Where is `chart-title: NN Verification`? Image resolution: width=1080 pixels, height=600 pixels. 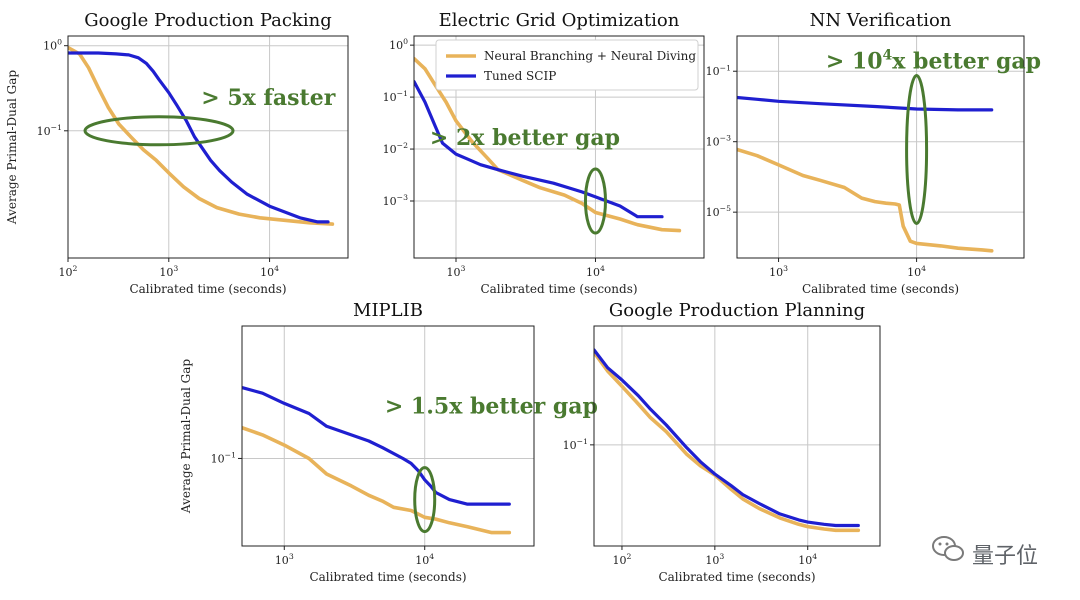 chart-title: NN Verification is located at coordinates (881, 20).